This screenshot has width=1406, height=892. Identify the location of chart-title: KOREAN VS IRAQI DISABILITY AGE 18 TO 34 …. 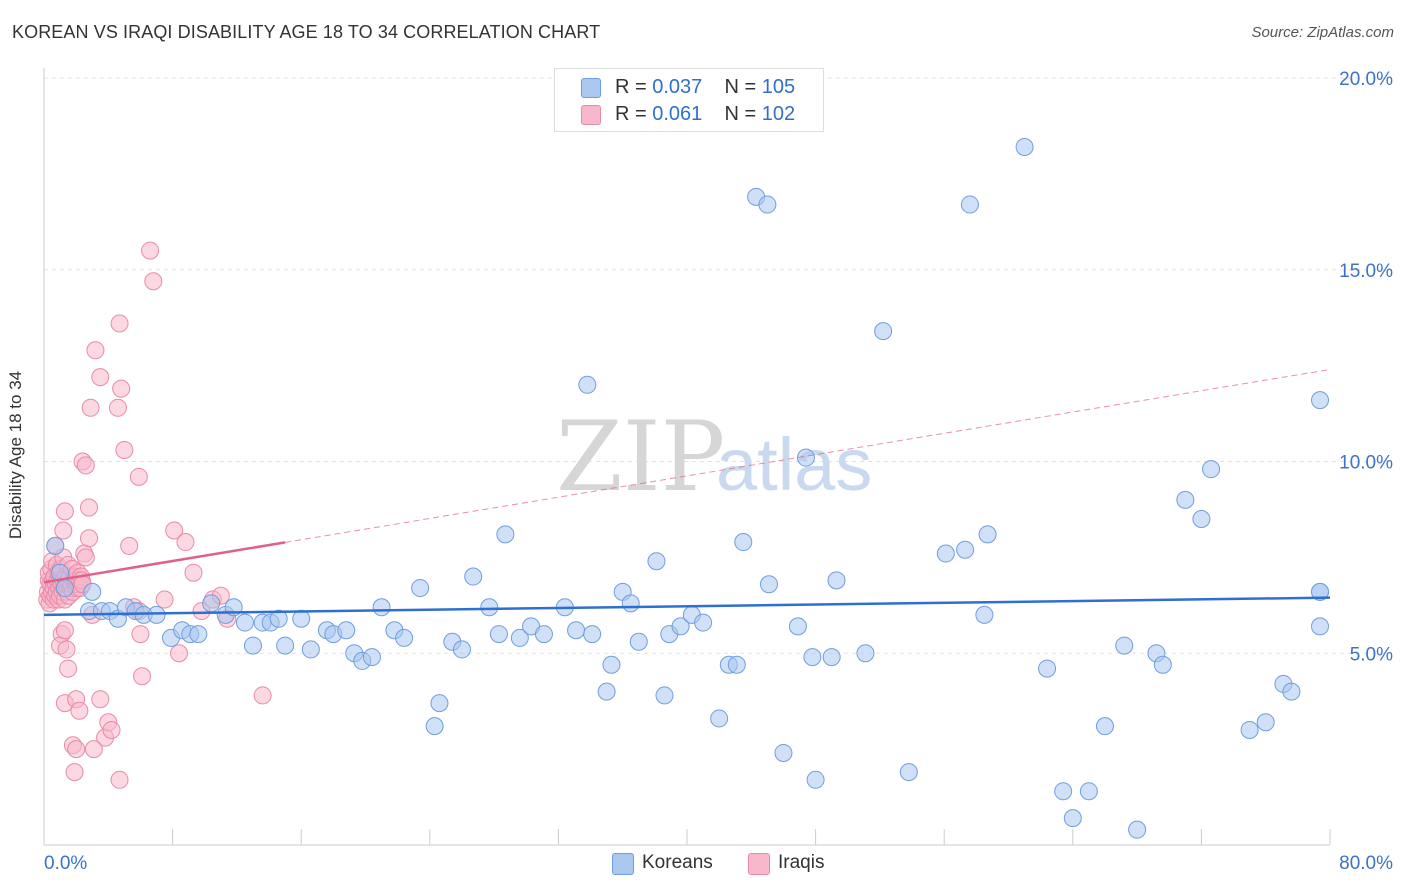
(306, 32).